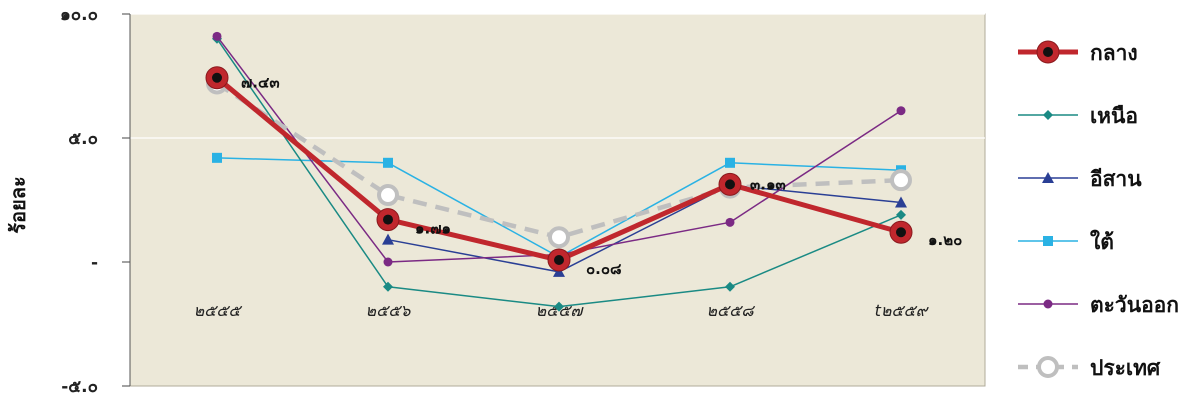 This screenshot has width=1201, height=401. What do you see at coordinates (644, 228) in the screenshot?
I see `series-line` at bounding box center [644, 228].